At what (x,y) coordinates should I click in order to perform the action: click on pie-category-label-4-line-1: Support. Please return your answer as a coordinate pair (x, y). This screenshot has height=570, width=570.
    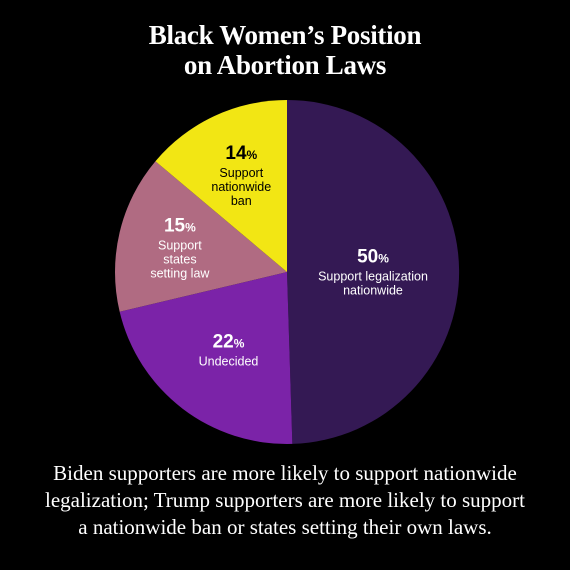
    Looking at the image, I should click on (241, 173).